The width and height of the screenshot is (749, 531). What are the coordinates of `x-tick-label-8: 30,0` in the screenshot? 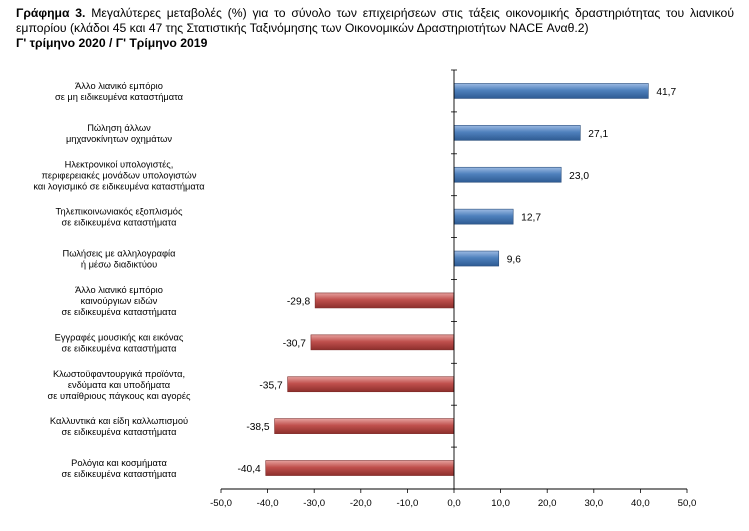 It's located at (593, 503).